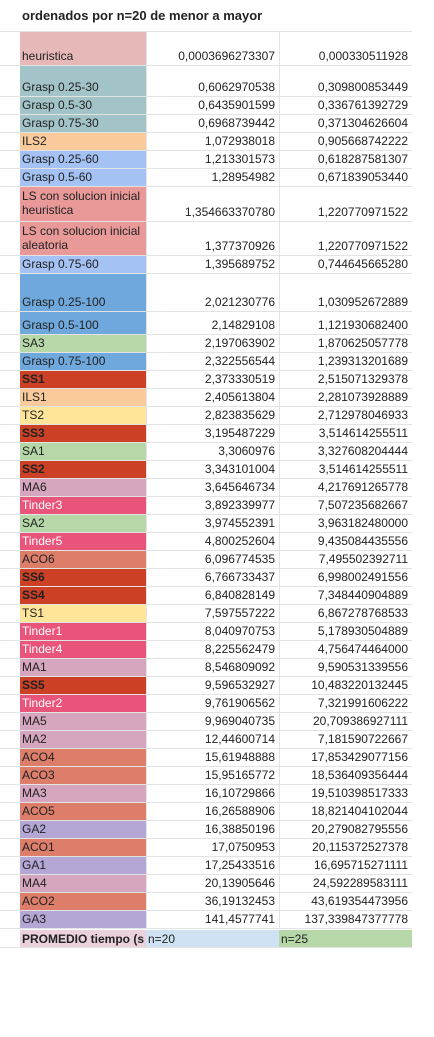  Describe the element at coordinates (212, 938) in the screenshot. I see `footer-n20-cell: n=20` at that location.